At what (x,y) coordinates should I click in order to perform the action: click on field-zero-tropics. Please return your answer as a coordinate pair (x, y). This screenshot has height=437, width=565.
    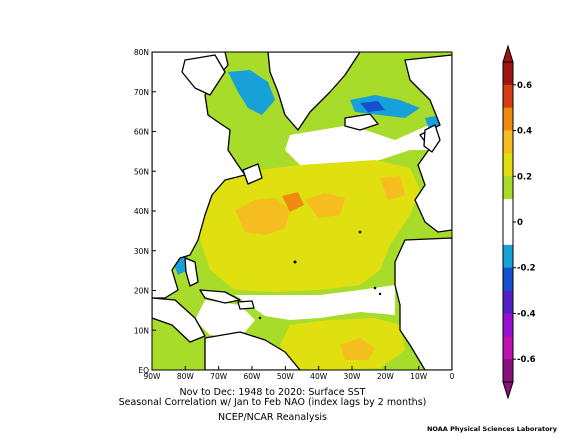
    Looking at the image, I should click on (315, 302).